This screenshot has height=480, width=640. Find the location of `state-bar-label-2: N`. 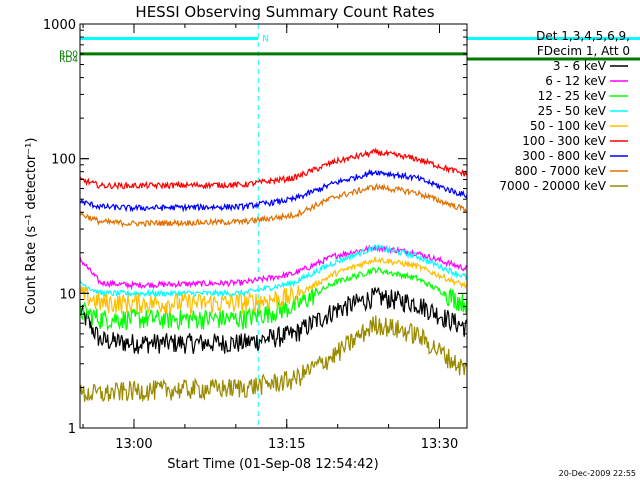

state-bar-label-2: N is located at coordinates (265, 40).